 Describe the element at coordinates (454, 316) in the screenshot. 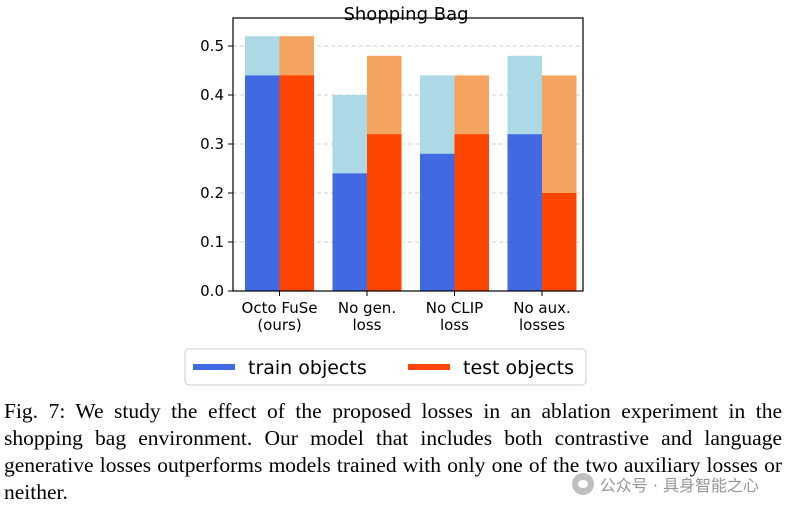

I see `x-tick-label: No CLIP loss` at that location.